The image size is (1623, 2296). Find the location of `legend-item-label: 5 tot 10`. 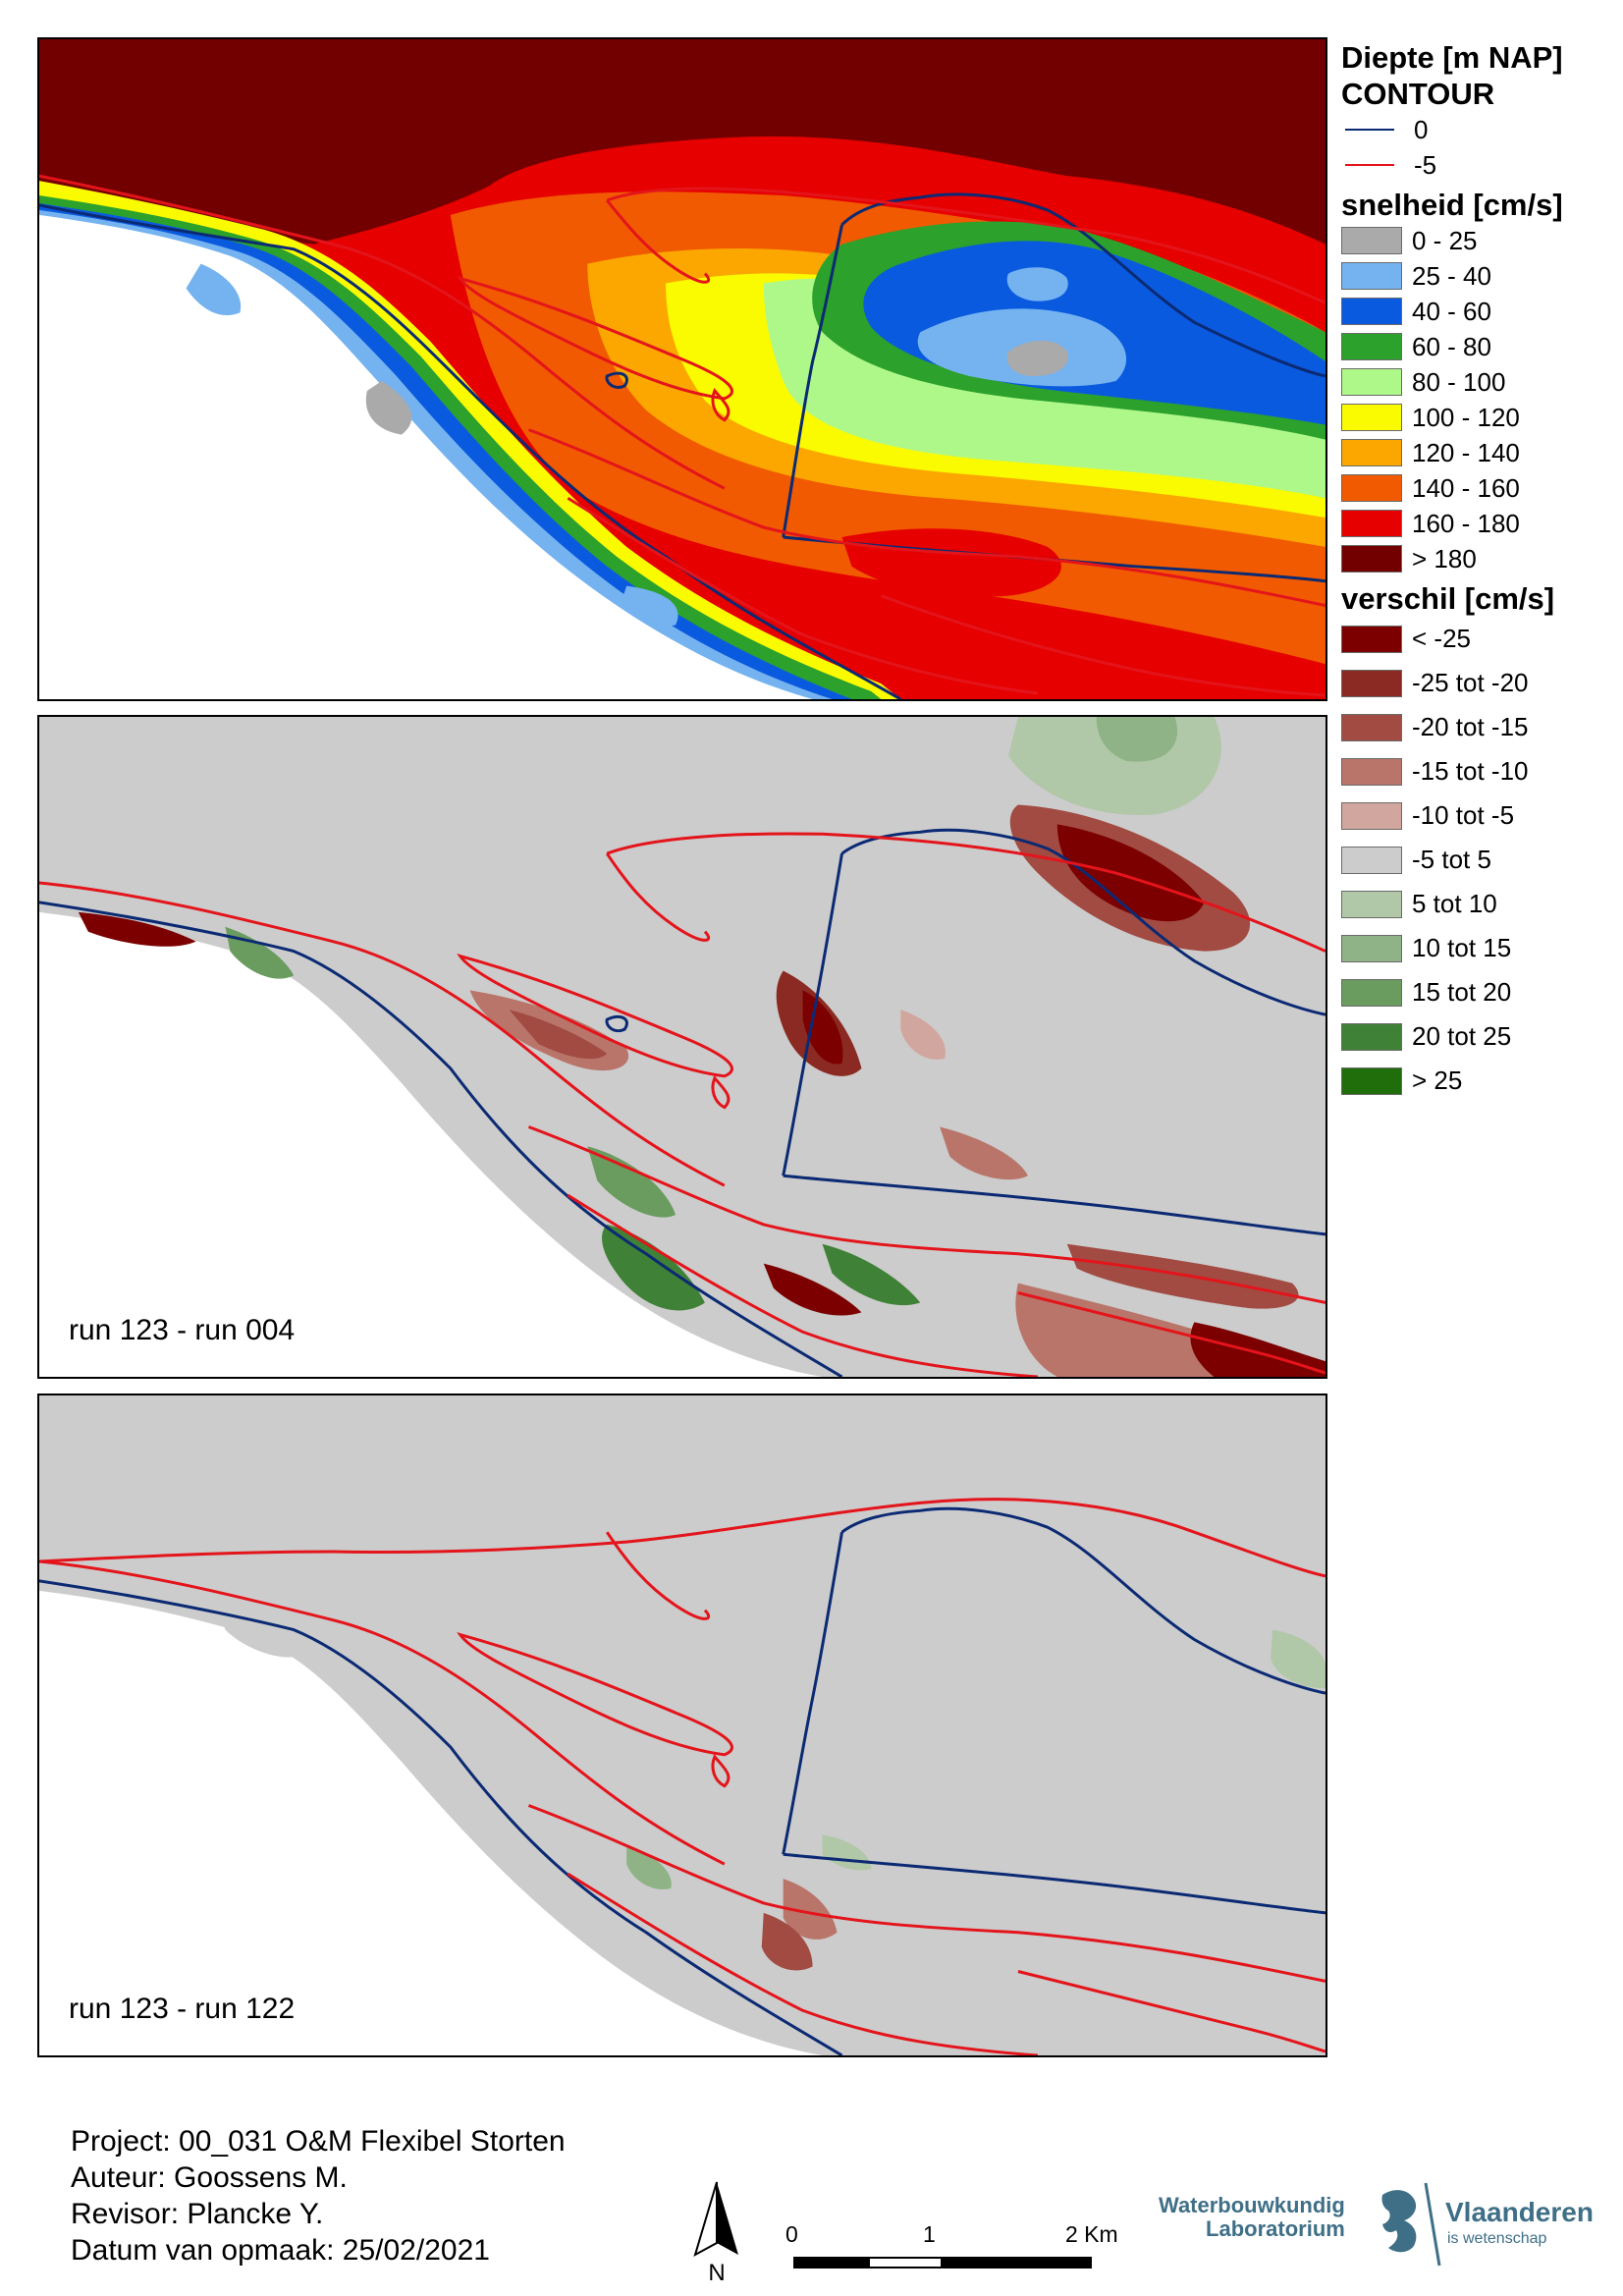

legend-item-label: 5 tot 10 is located at coordinates (1454, 903).